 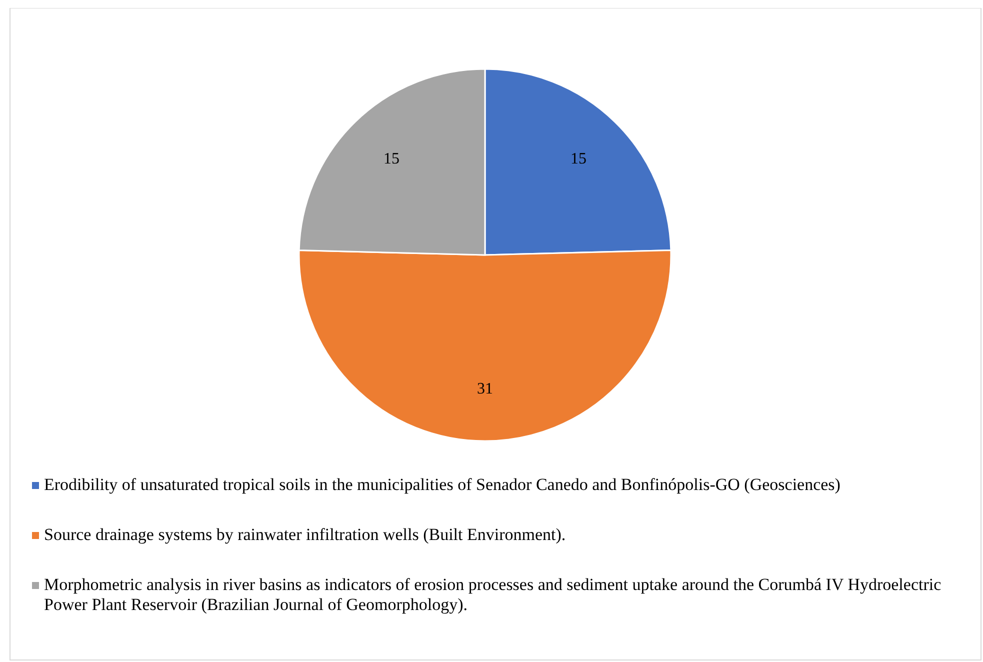 I want to click on data-label: 31, so click(x=485, y=389).